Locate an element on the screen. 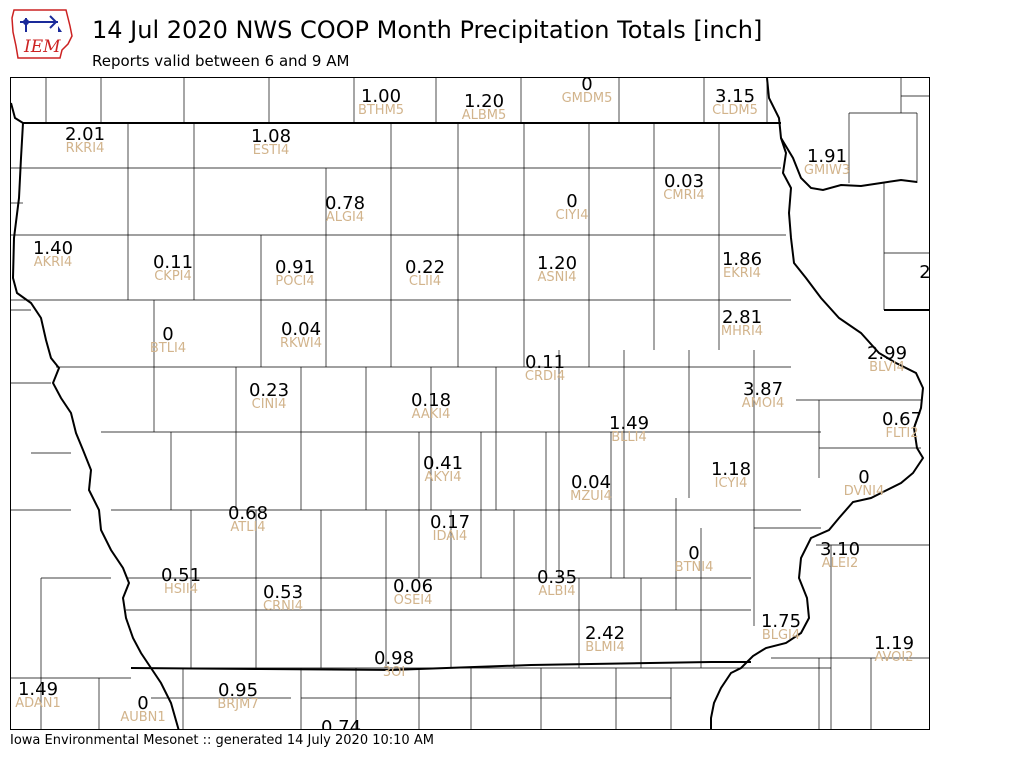 The height and width of the screenshot is (768, 1024). station-value: 1.20 is located at coordinates (484, 101).